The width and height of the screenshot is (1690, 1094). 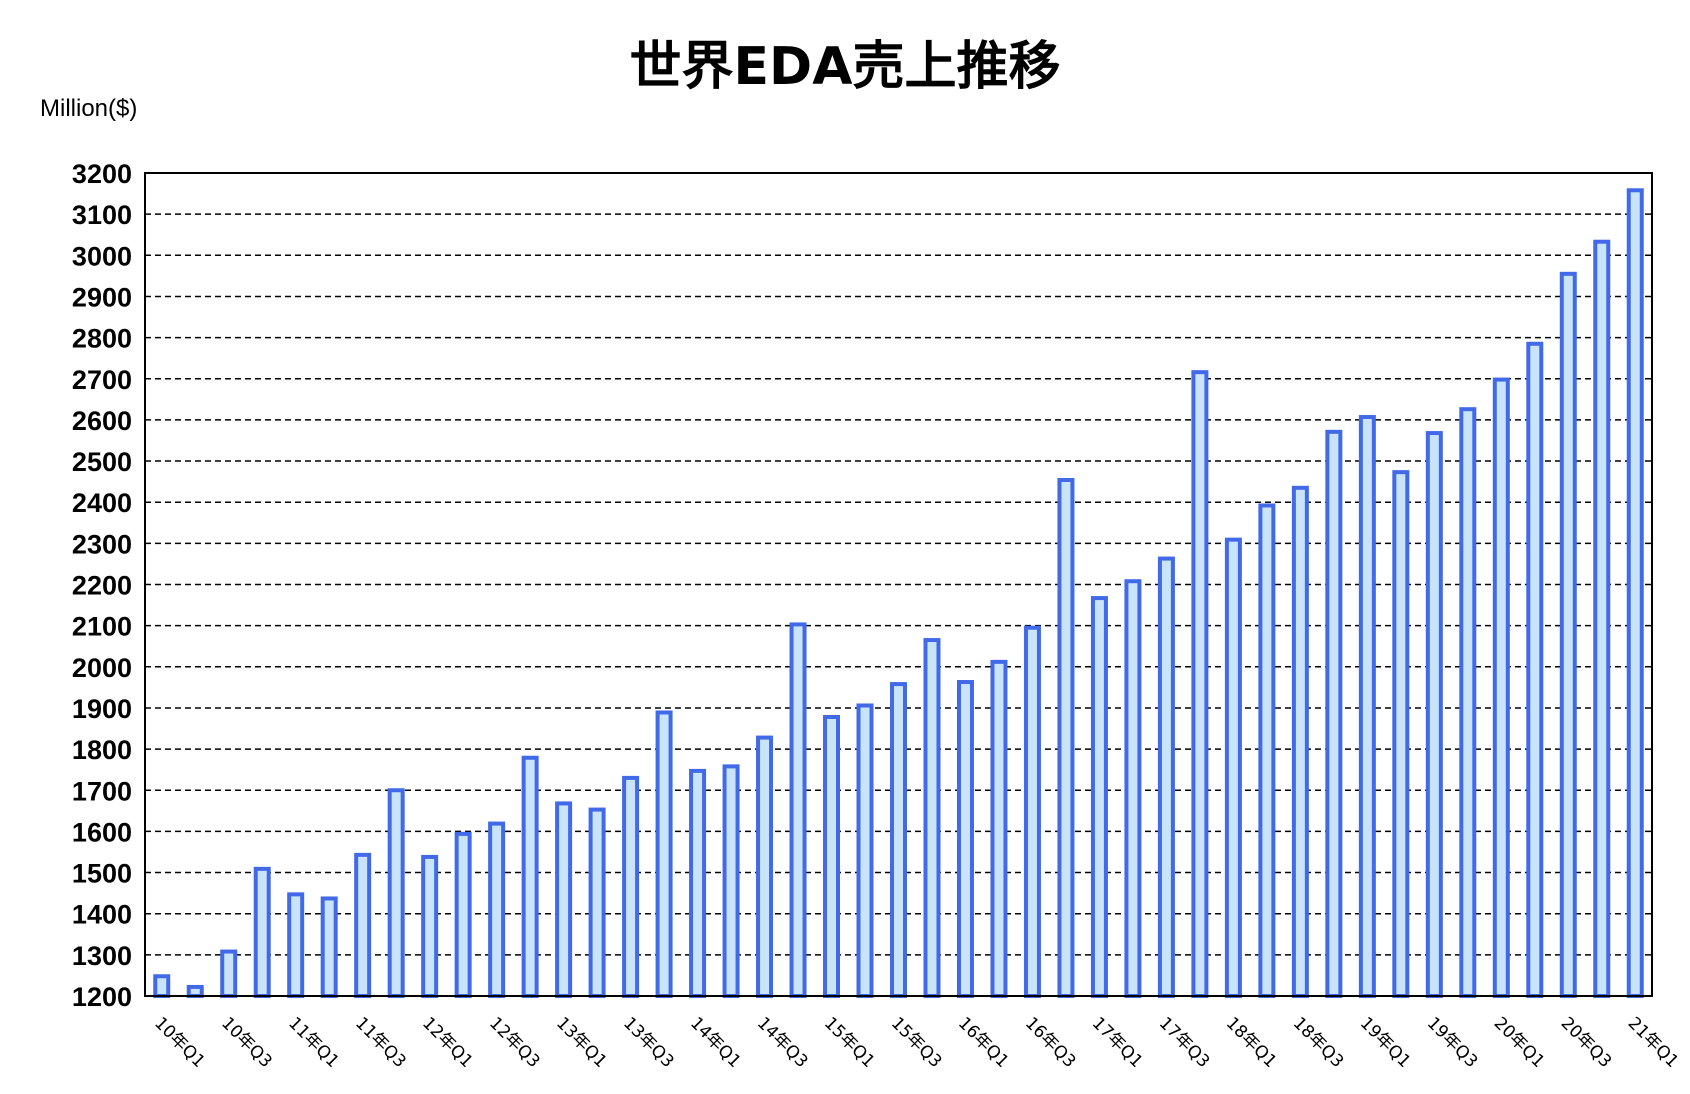 I want to click on y-tick-label: 2400, so click(x=102, y=503).